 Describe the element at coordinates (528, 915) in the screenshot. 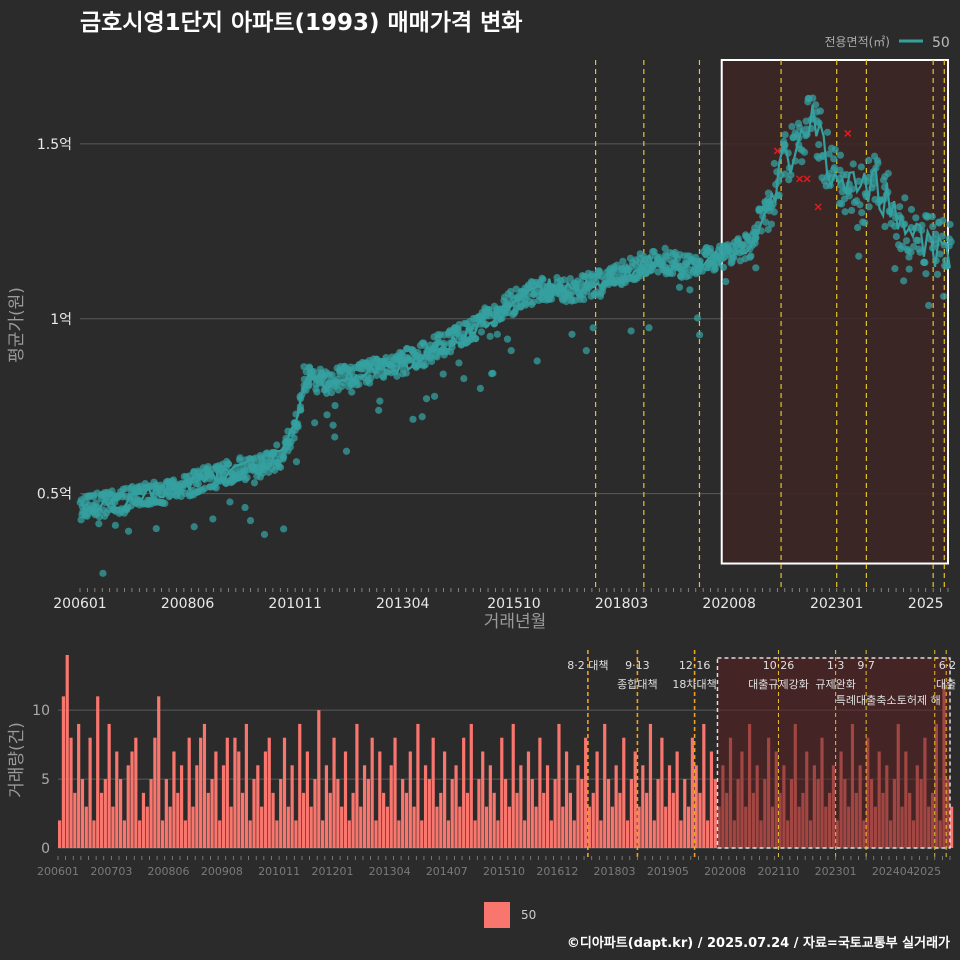

I see `volume-legend-label: 50` at that location.